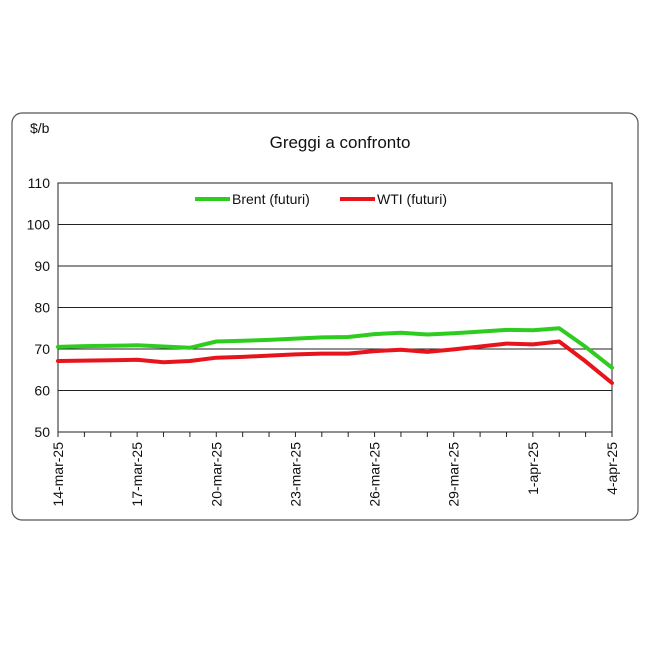 This screenshot has width=650, height=655. Describe the element at coordinates (612, 468) in the screenshot. I see `x-tick-label: 4-apr-25` at that location.